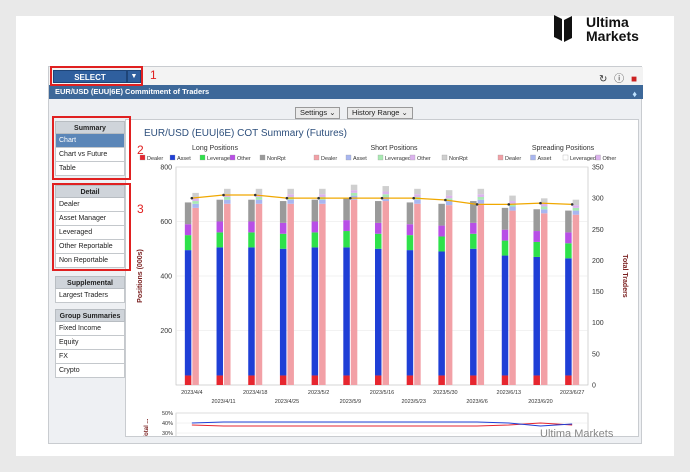  I want to click on legend-item-label: Dealer, so click(155, 159).